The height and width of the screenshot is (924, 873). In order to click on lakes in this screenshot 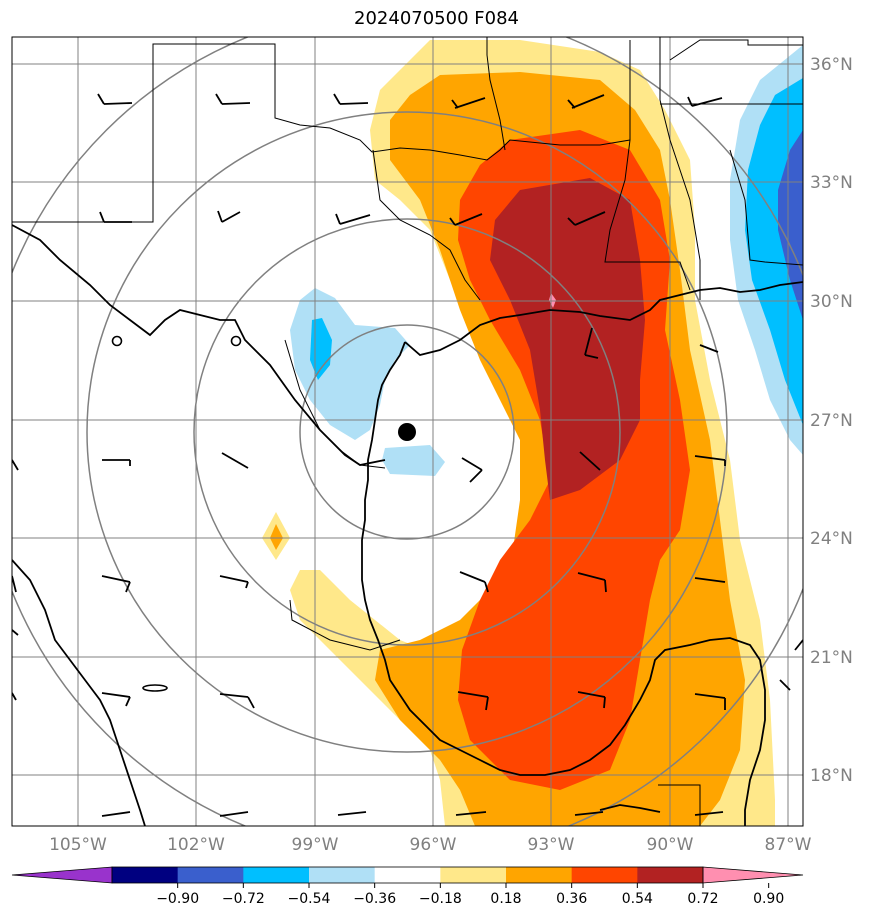, I will do `click(176, 513)`.